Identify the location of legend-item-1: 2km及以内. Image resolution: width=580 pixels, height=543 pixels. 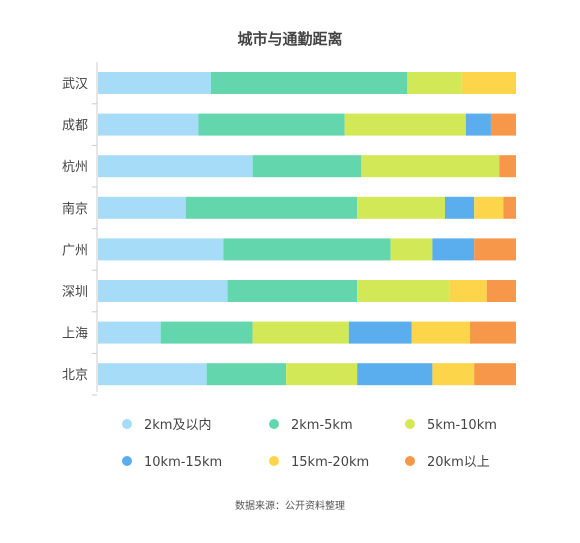
(166, 425).